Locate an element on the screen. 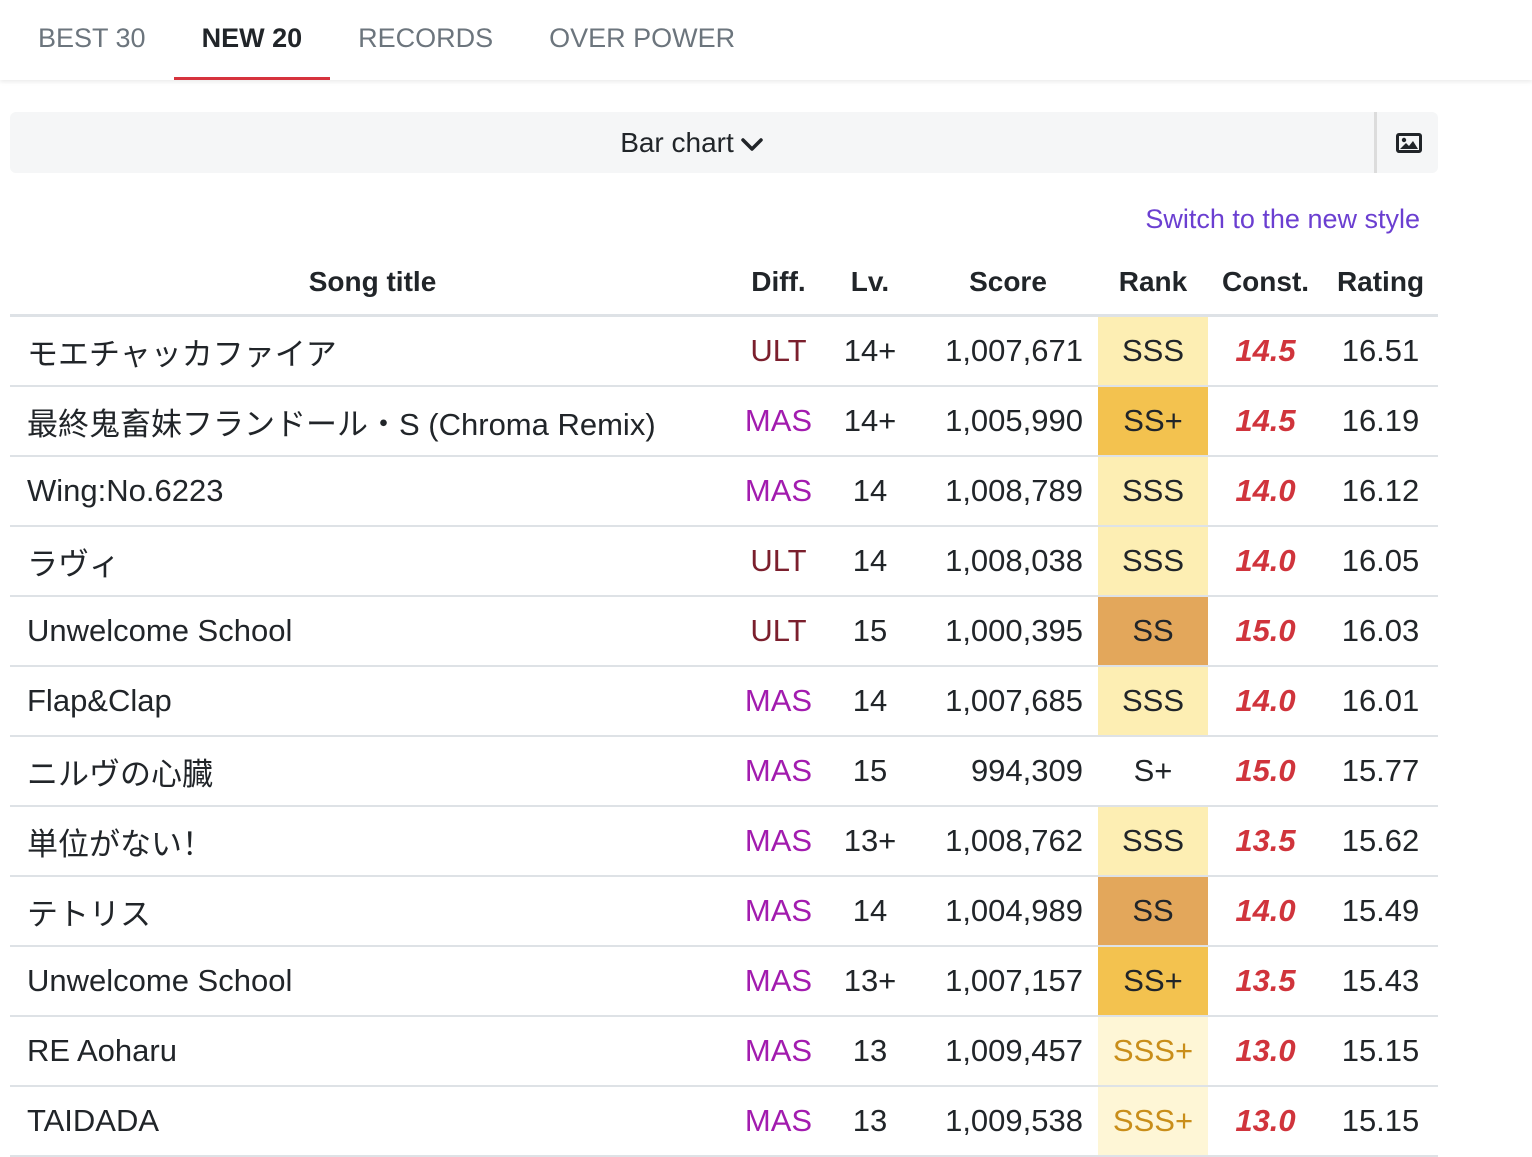 The image size is (1532, 1157). rating-cell: 15.77 is located at coordinates (1380, 771).